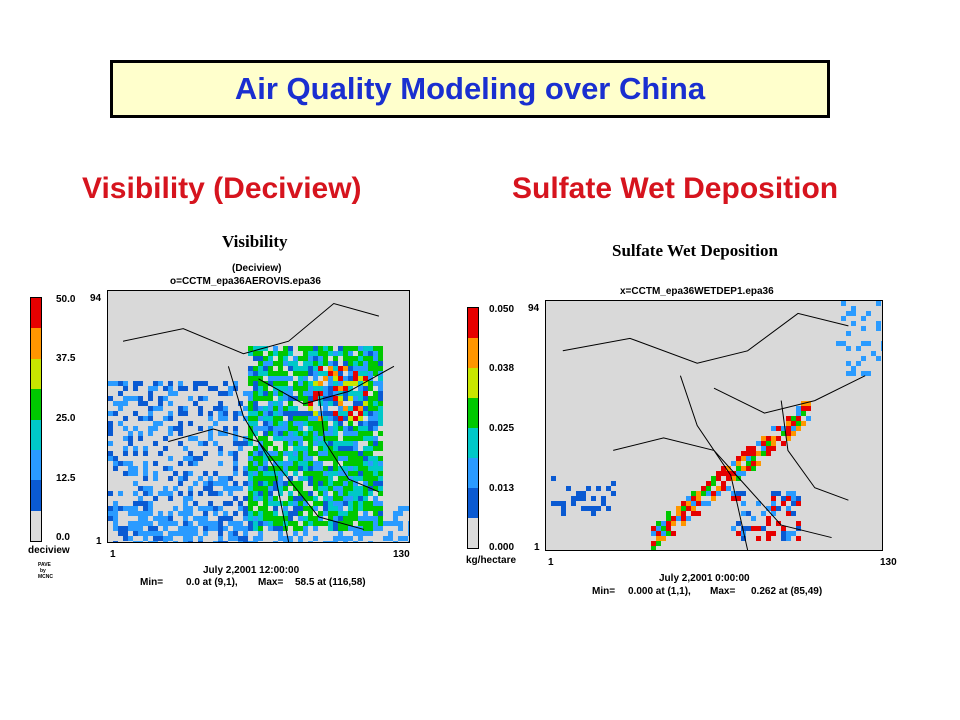 This screenshot has width=960, height=720. I want to click on sulfate-colorbar, so click(473, 428).